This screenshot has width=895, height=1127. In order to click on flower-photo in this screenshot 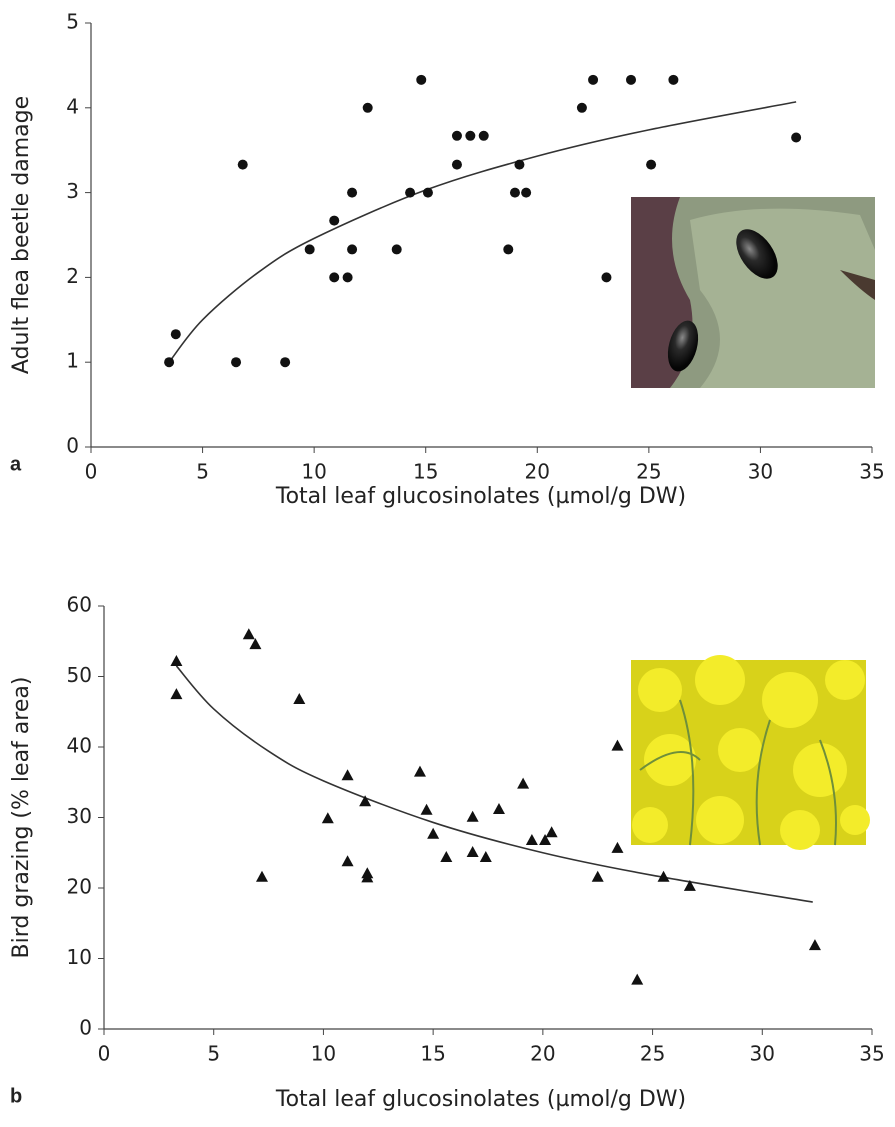, I will do `click(750, 752)`.